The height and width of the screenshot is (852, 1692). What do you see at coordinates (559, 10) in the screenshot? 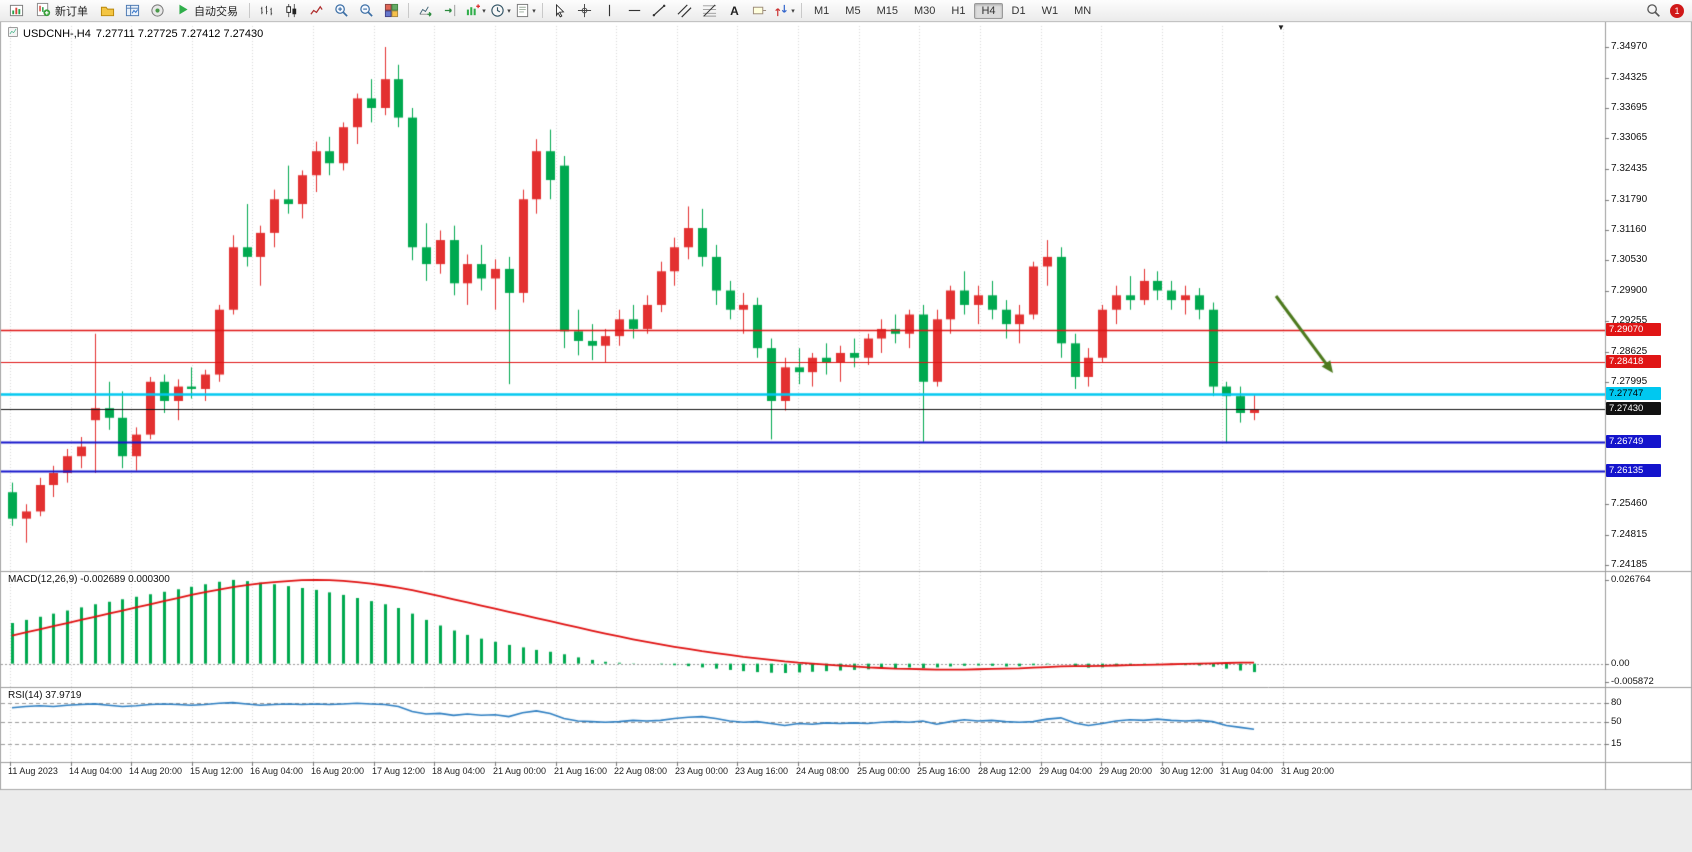
I see `cursor-icon` at bounding box center [559, 10].